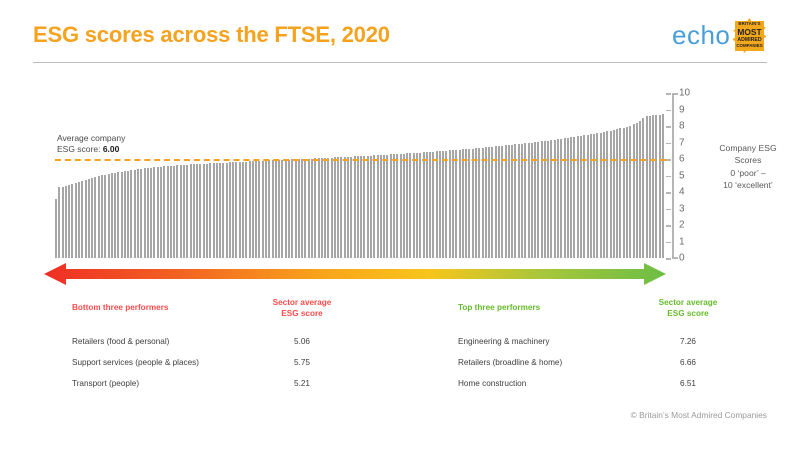 Image resolution: width=800 pixels, height=450 pixels. I want to click on sector-name: Engineering & machinery, so click(504, 342).